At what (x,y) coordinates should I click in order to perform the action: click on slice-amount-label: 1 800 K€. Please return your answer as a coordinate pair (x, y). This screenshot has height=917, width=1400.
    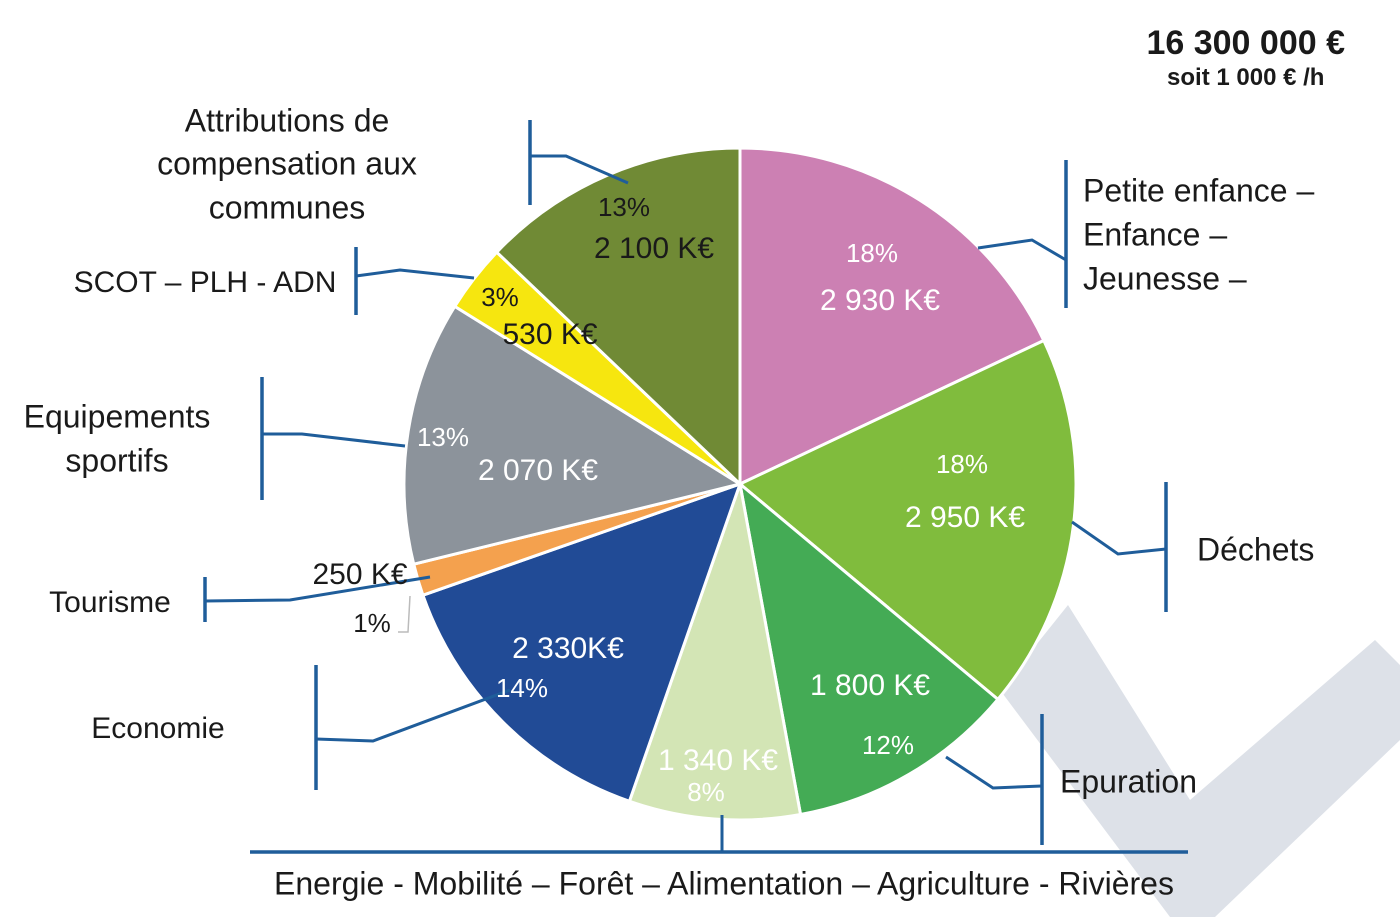
    Looking at the image, I should click on (870, 685).